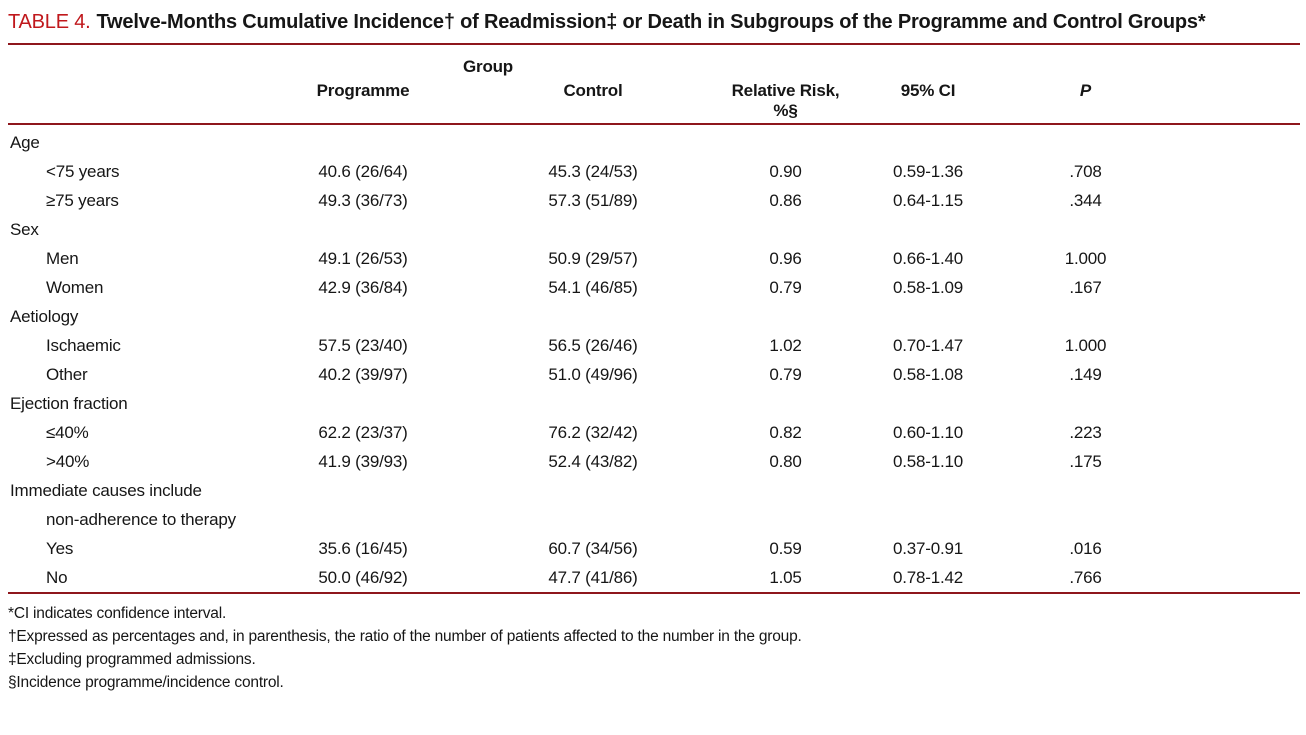  I want to click on row-label: Sex, so click(24, 229).